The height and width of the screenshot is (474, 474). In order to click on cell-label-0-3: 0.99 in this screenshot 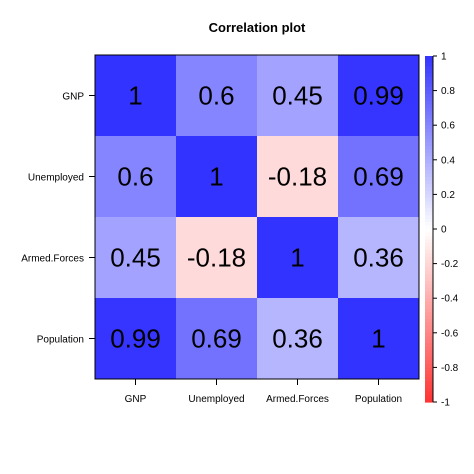, I will do `click(378, 96)`.